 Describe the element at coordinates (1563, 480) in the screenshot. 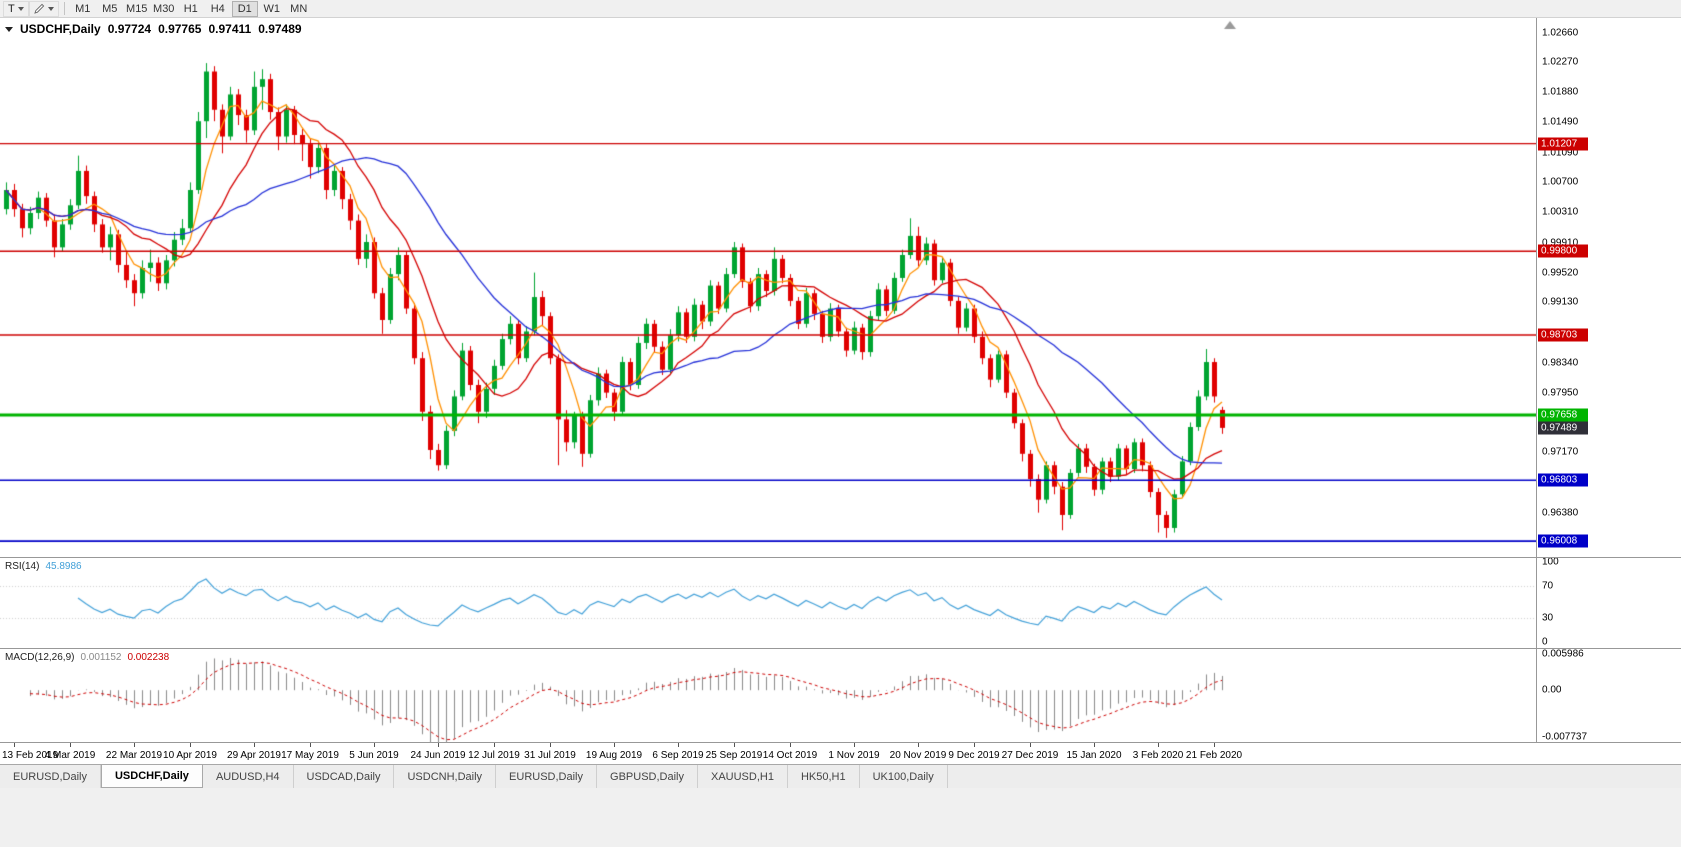

I see `price-tag-0.96803: 0.96803` at that location.